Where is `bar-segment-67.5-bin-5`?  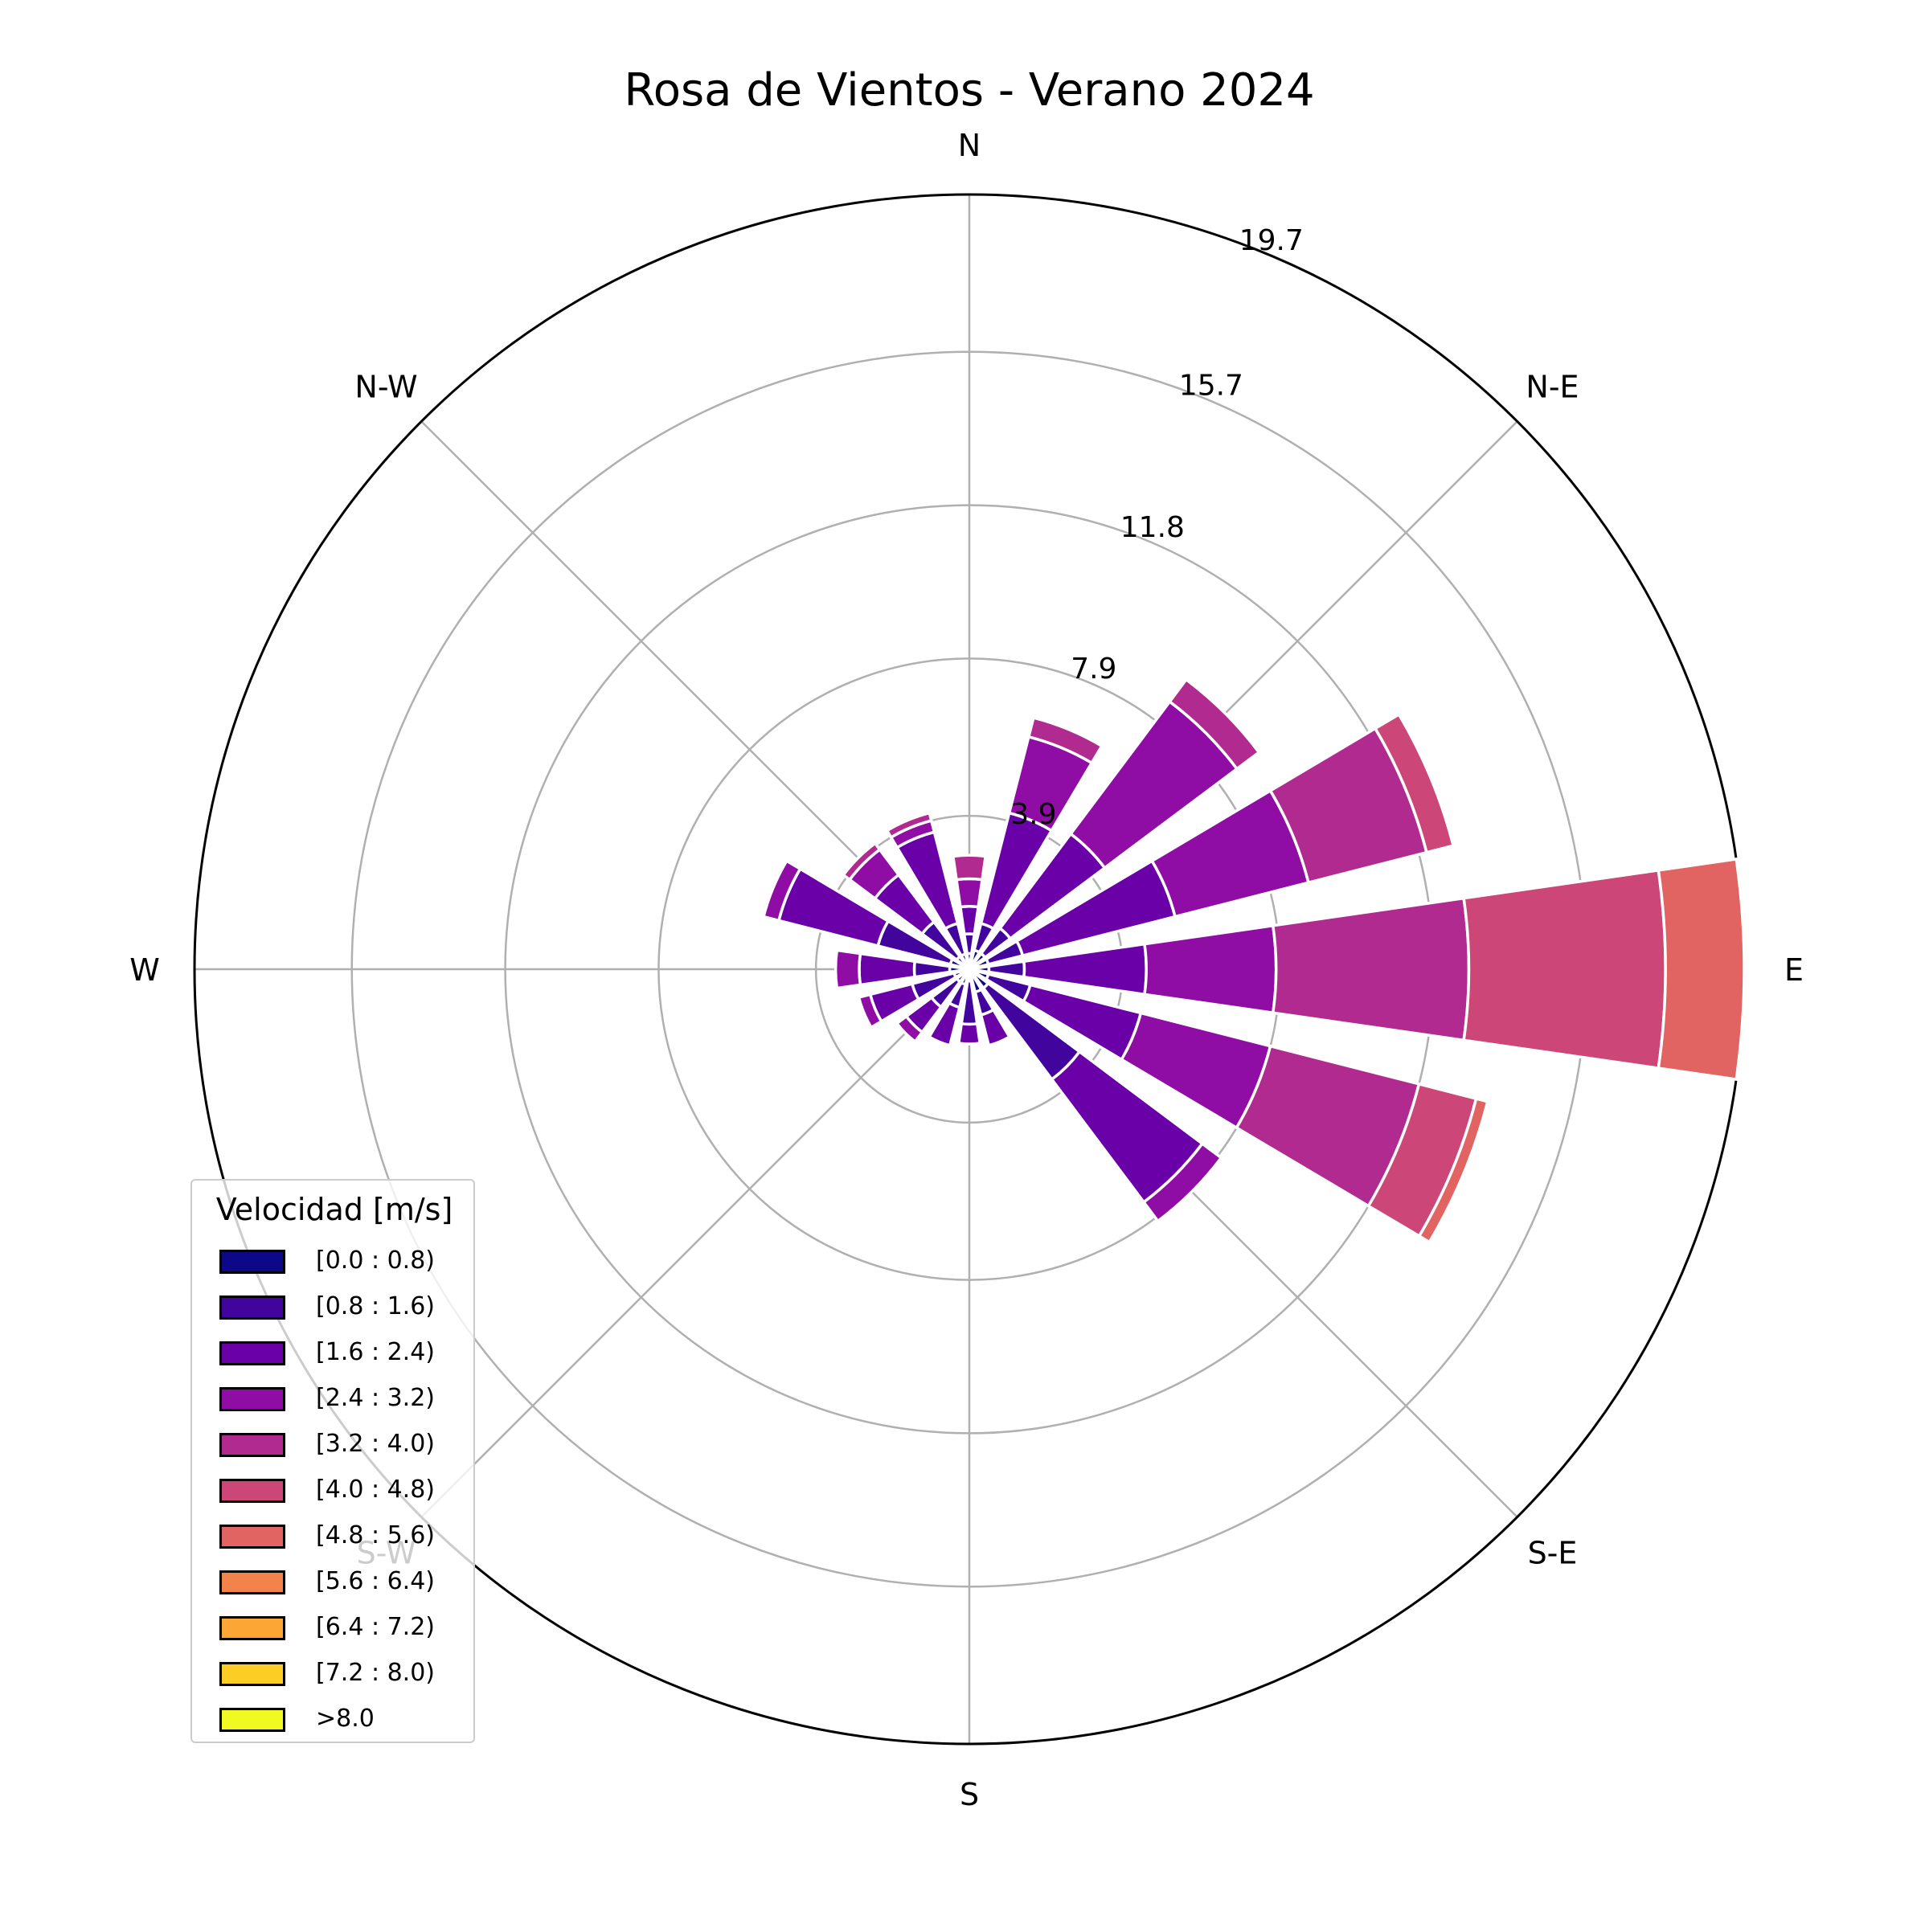
bar-segment-67.5-bin-5 is located at coordinates (1414, 783).